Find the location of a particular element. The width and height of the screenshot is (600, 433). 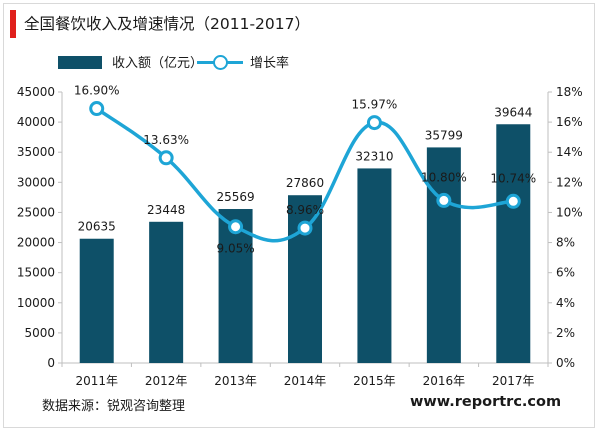

legend-line-label: 增长率 is located at coordinates (270, 63).